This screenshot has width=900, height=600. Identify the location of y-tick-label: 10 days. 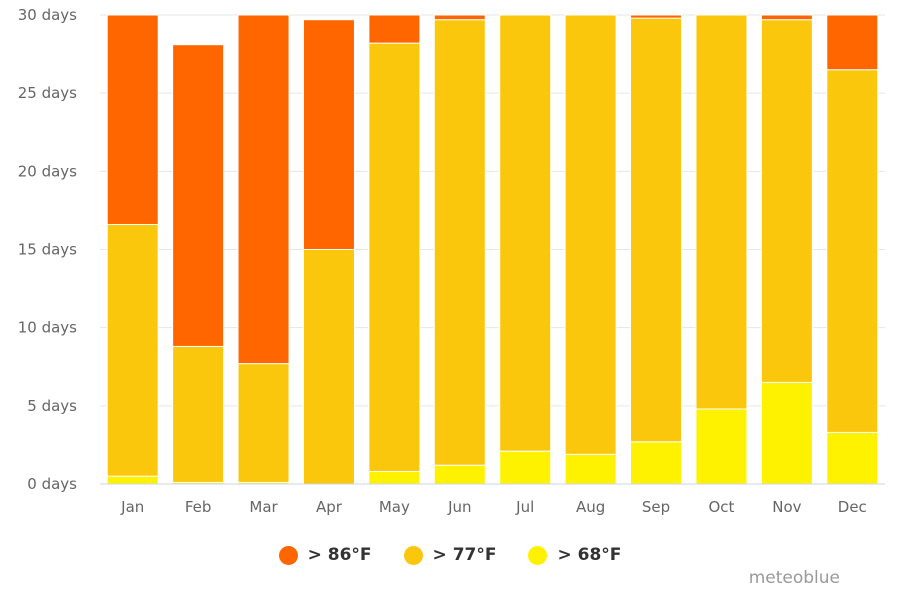
(47, 328).